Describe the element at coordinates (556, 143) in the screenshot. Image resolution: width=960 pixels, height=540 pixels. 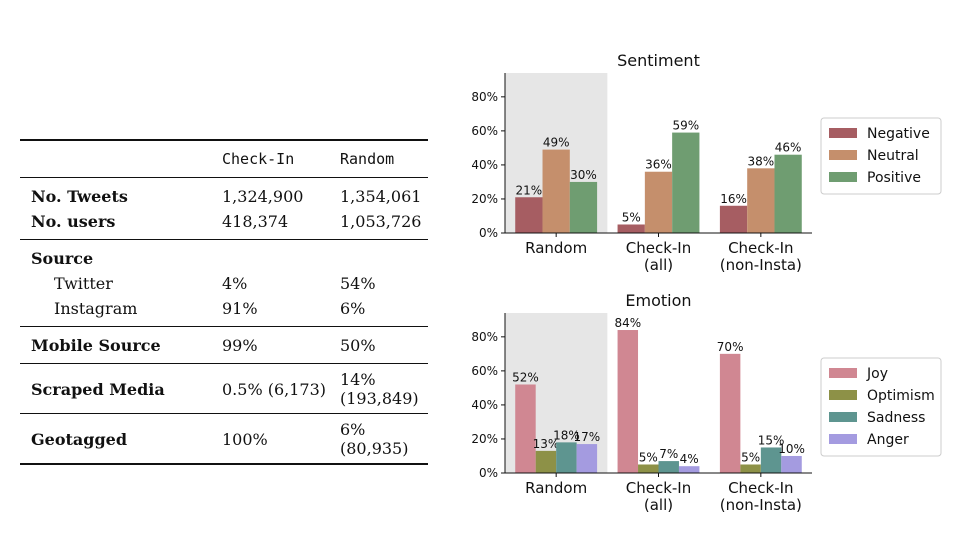
I see `data-label: 49%` at that location.